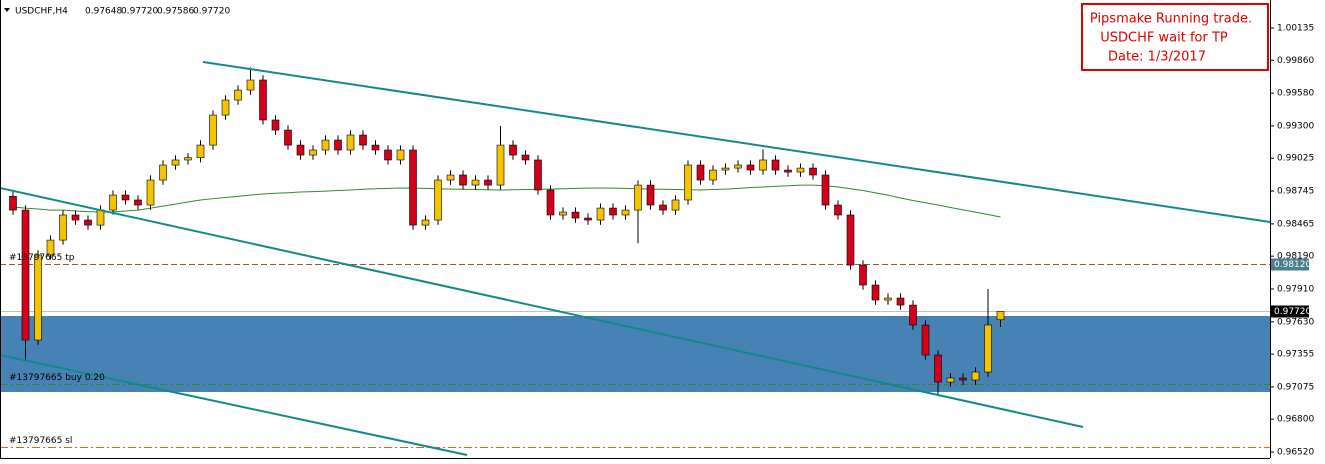 The image size is (1325, 464). Describe the element at coordinates (1292, 312) in the screenshot. I see `price-tag-label: 0.97720` at that location.